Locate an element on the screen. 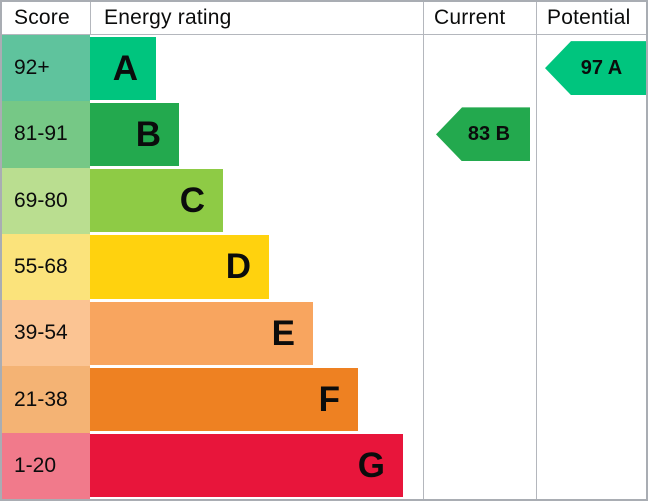  band-letter-a: A is located at coordinates (125, 68).